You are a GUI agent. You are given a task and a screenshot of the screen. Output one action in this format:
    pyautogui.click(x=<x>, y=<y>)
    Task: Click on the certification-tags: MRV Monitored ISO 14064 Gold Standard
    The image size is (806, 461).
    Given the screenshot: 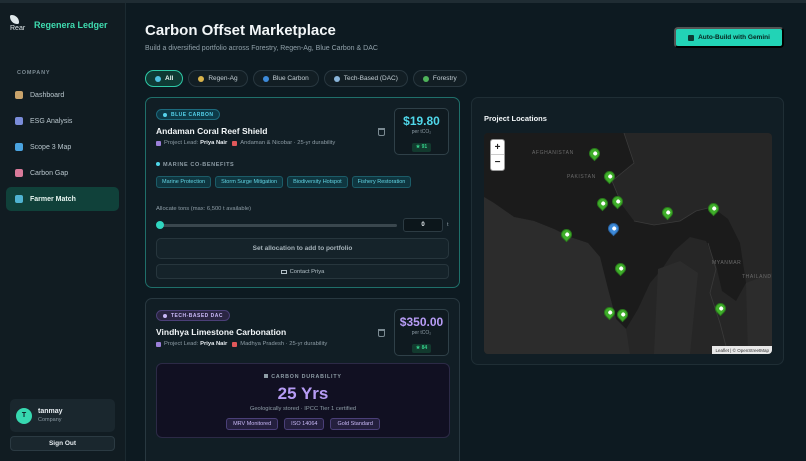 What is the action you would take?
    pyautogui.click(x=303, y=424)
    